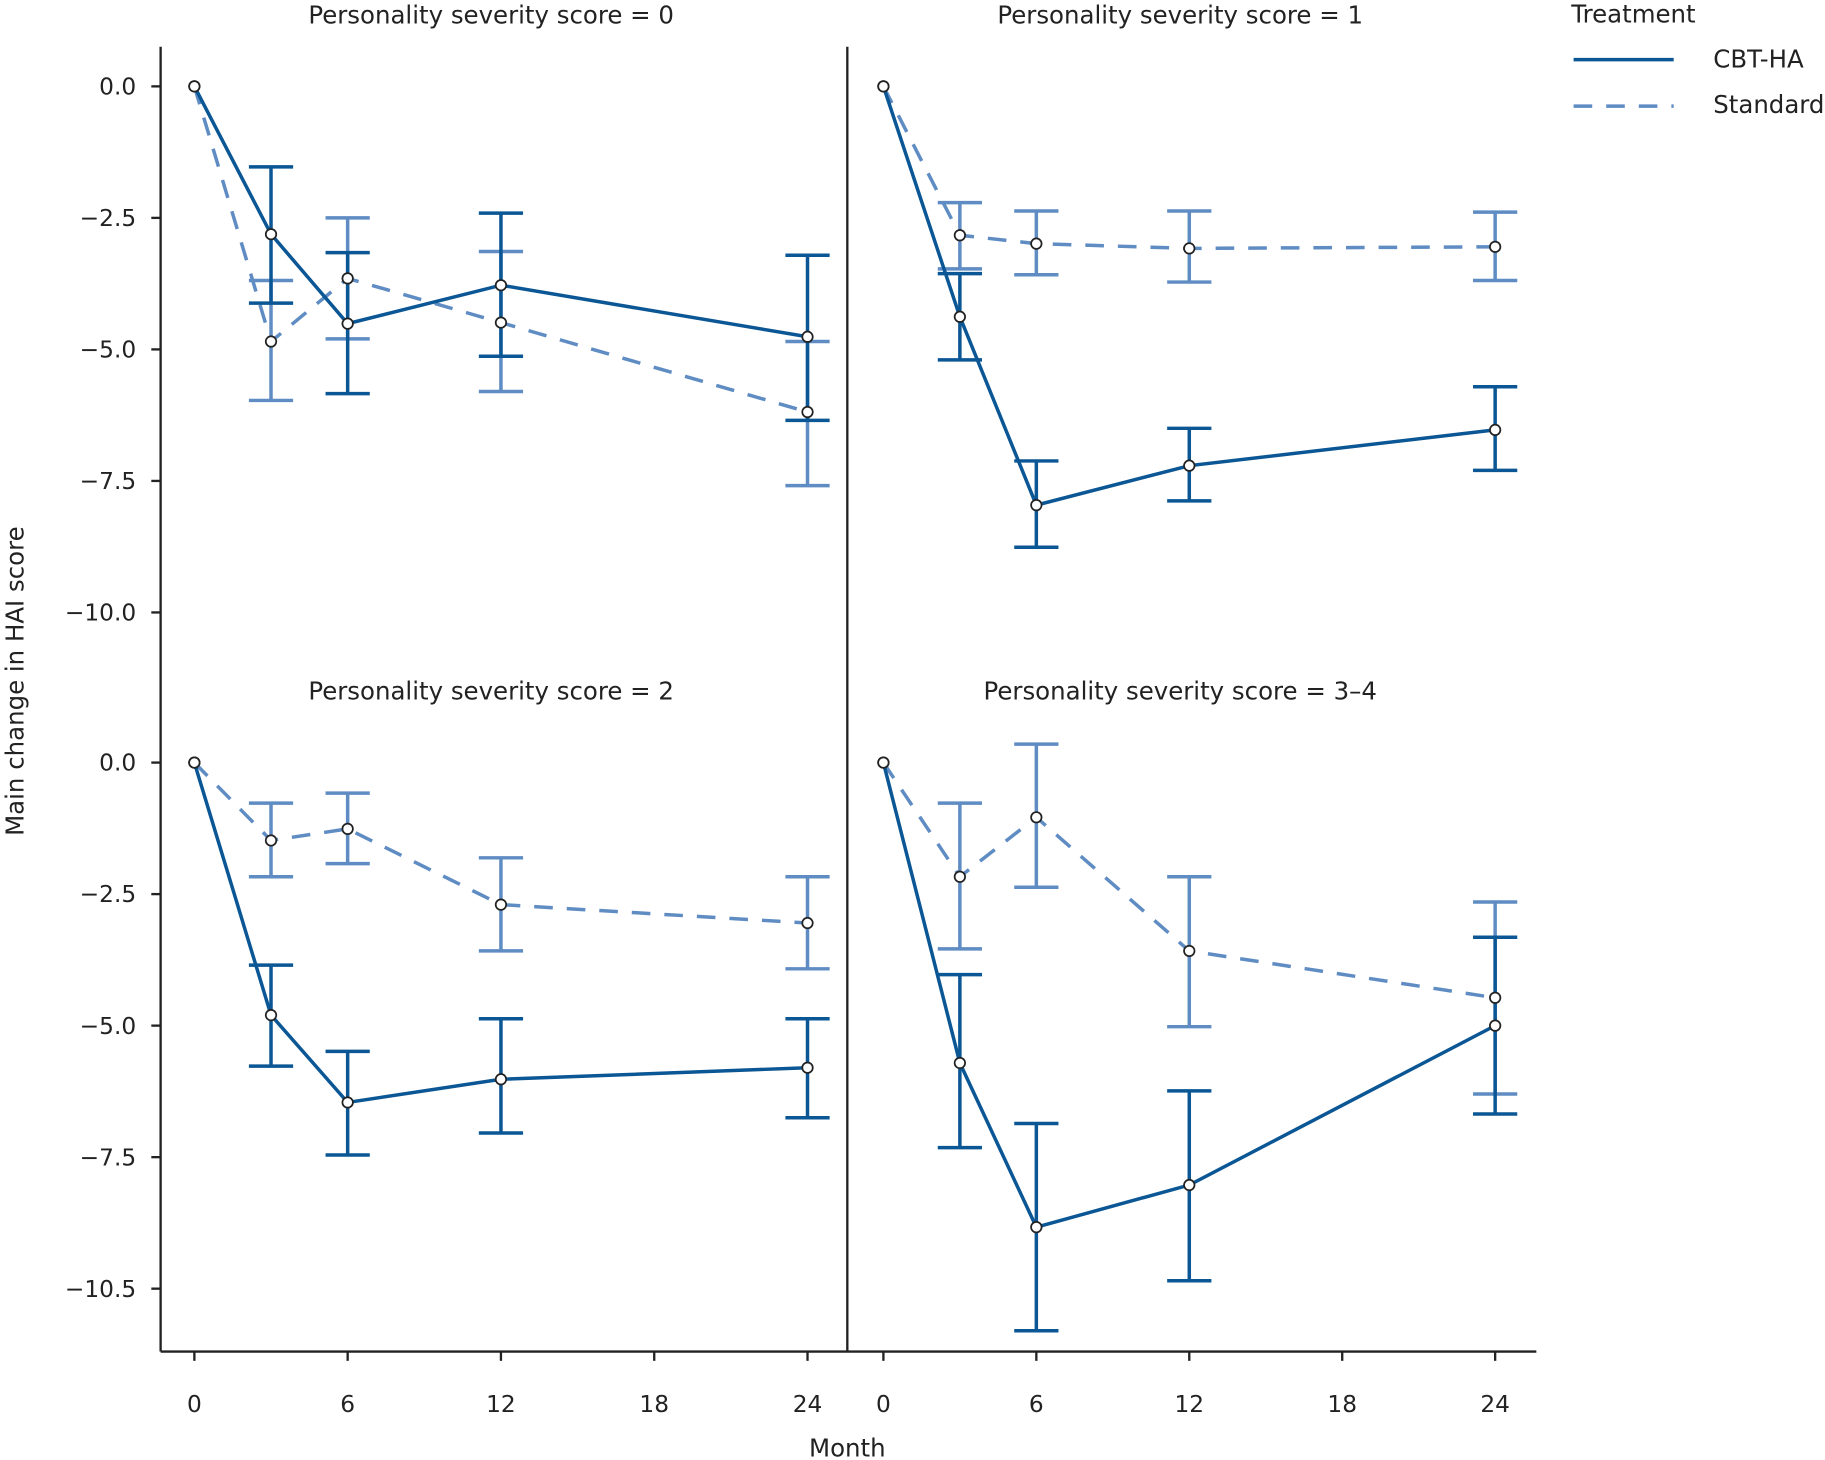  I want to click on legend-label-standard: Standard, so click(1768, 104).